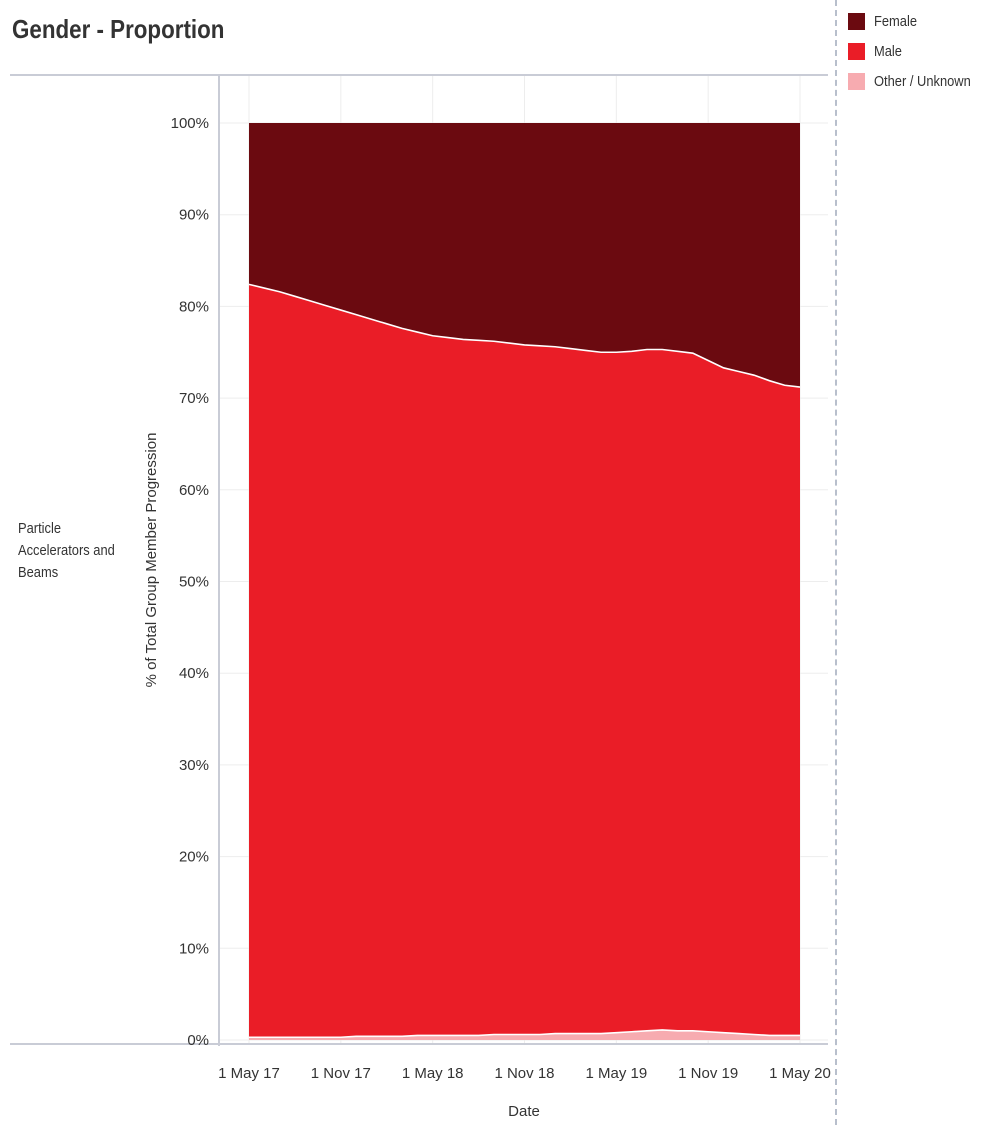  I want to click on y-tick-label: 20%, so click(194, 857).